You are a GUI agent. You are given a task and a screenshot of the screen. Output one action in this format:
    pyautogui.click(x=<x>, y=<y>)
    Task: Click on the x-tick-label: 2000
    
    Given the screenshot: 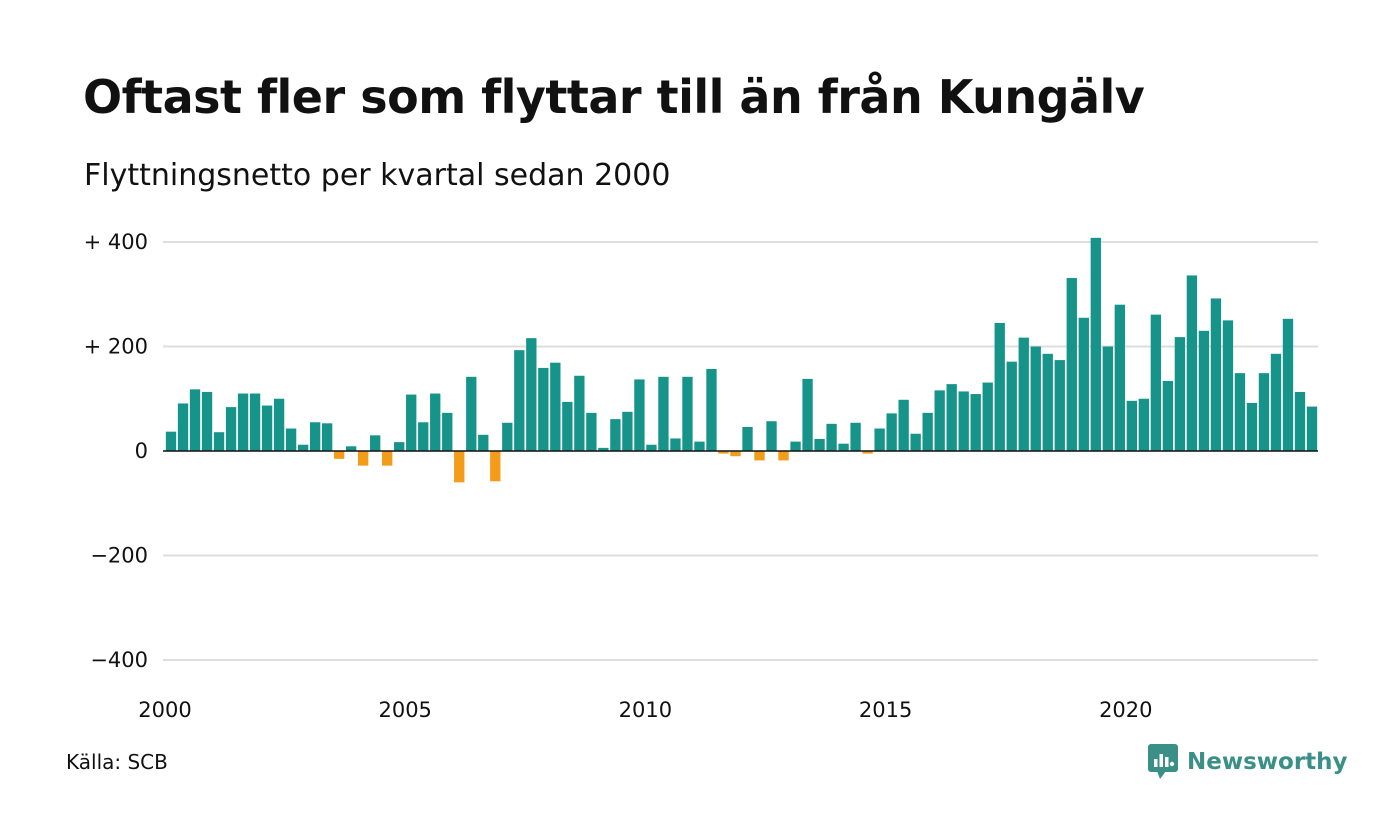 What is the action you would take?
    pyautogui.click(x=164, y=710)
    